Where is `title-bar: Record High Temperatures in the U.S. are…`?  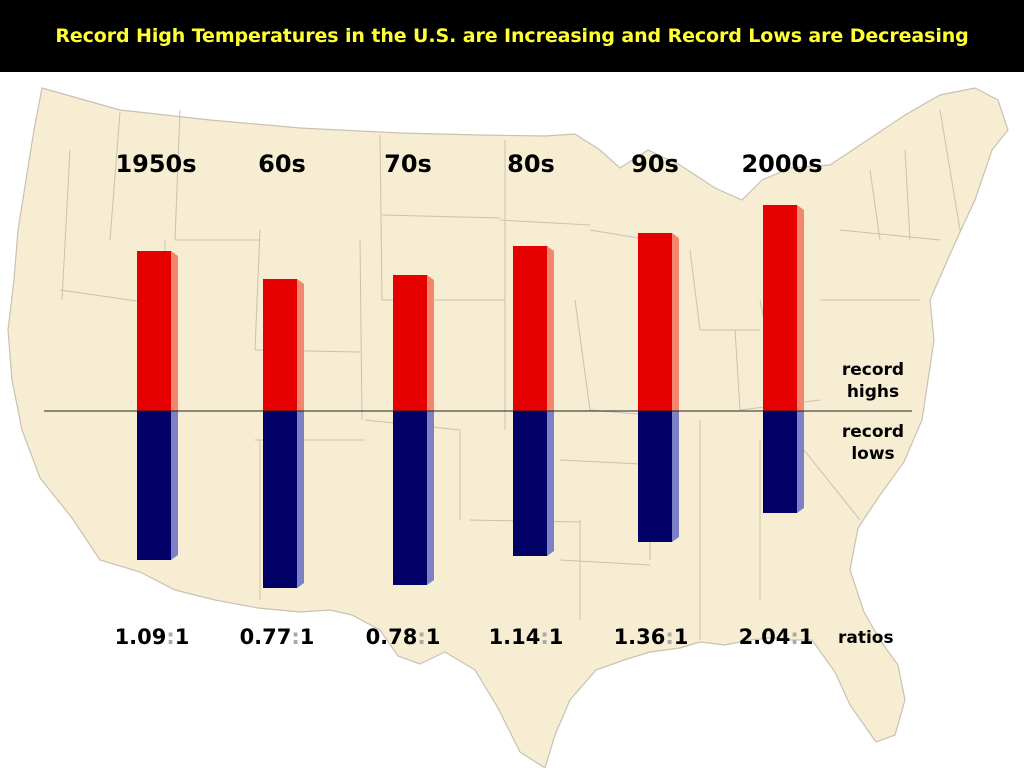
title-bar: Record High Temperatures in the U.S. are… is located at coordinates (512, 36).